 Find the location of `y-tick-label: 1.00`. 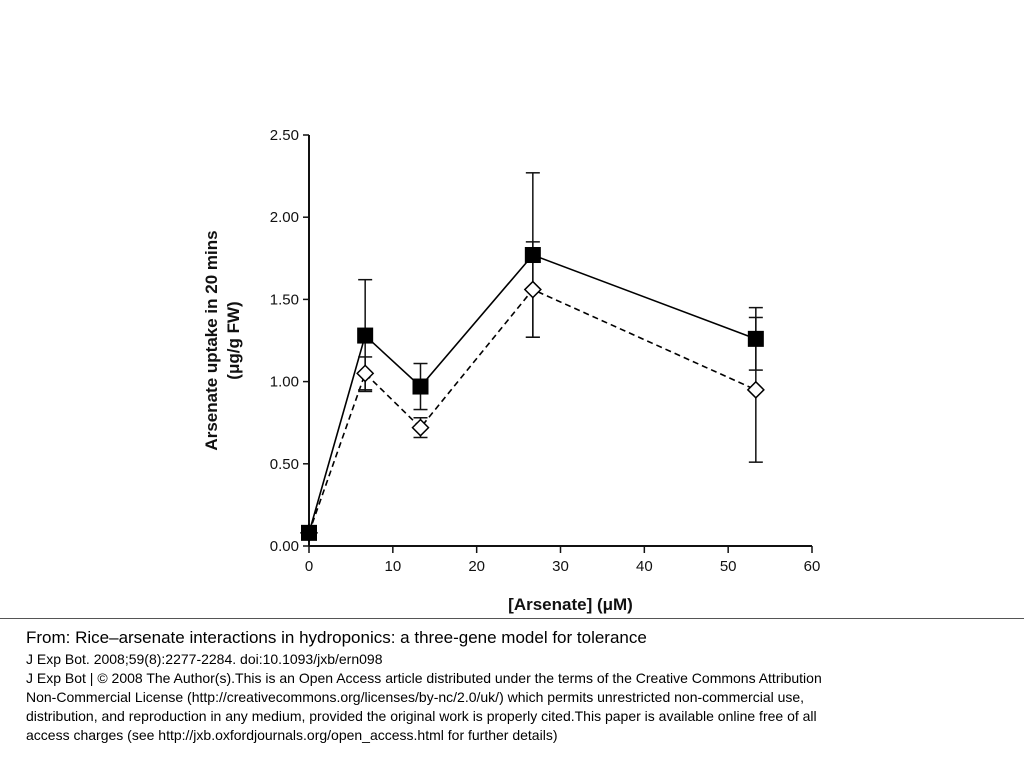

y-tick-label: 1.00 is located at coordinates (284, 382).